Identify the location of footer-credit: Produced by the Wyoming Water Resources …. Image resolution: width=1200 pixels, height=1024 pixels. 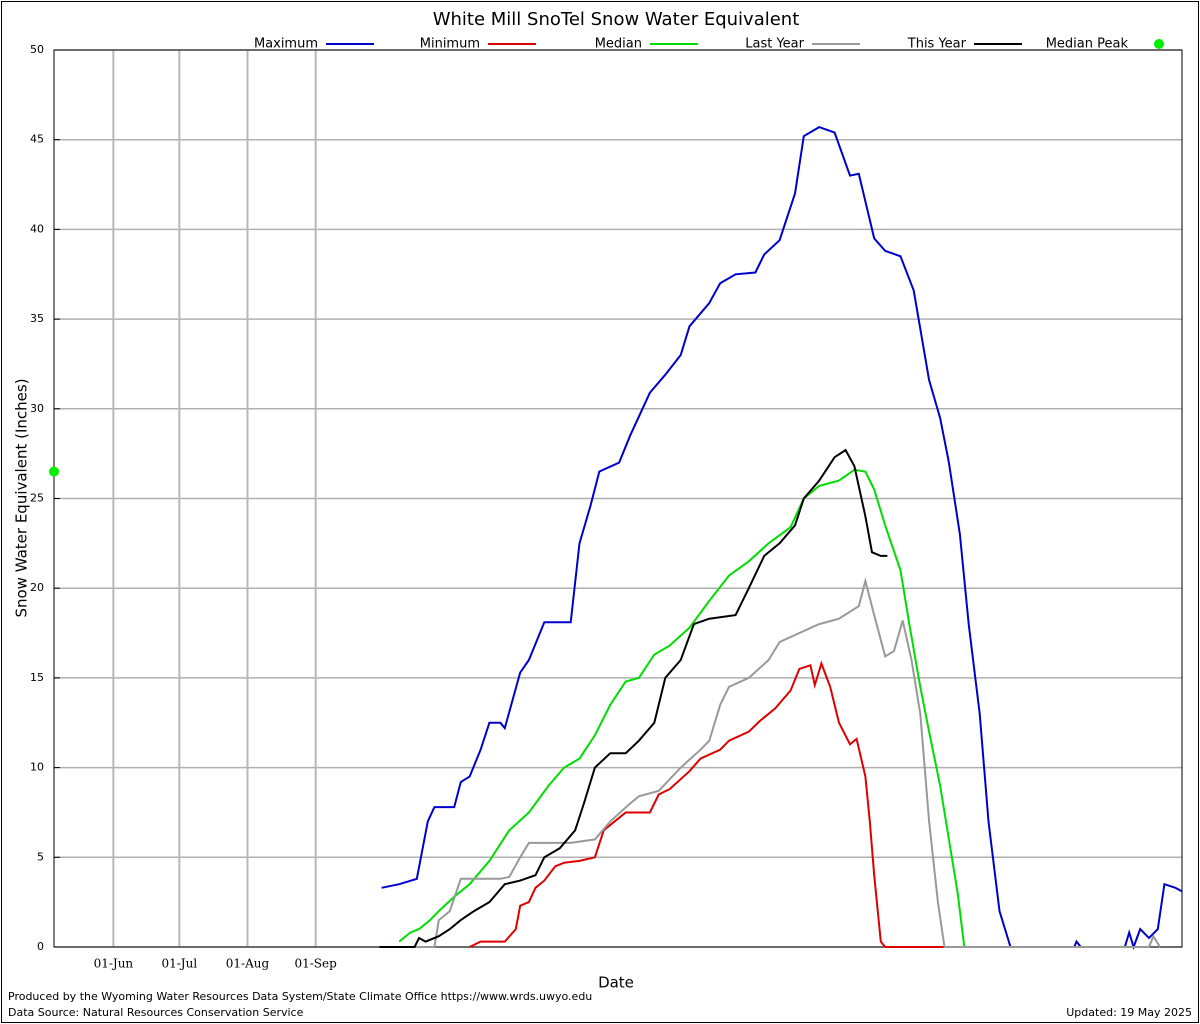
(300, 996).